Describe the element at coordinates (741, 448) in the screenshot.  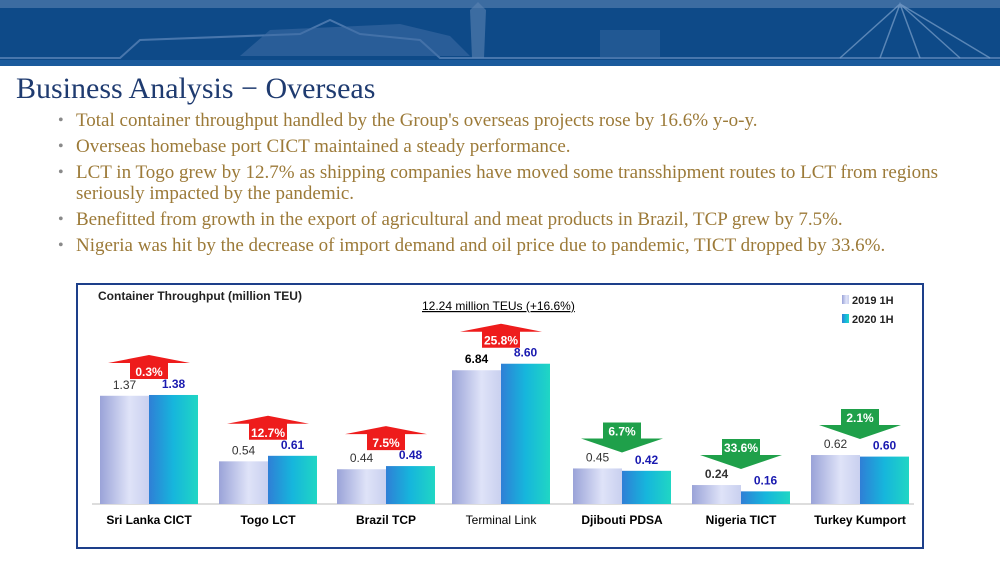
I see `change-label-5: 33.6%` at that location.